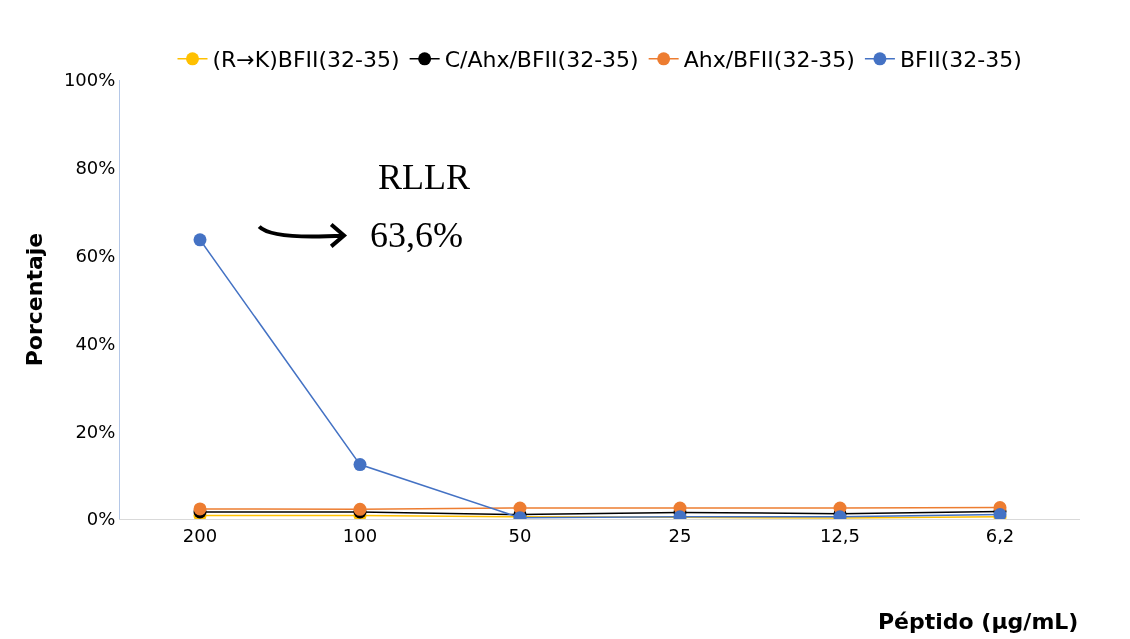 The image size is (1130, 639). What do you see at coordinates (89, 80) in the screenshot?
I see `y-tick-label: 100%` at bounding box center [89, 80].